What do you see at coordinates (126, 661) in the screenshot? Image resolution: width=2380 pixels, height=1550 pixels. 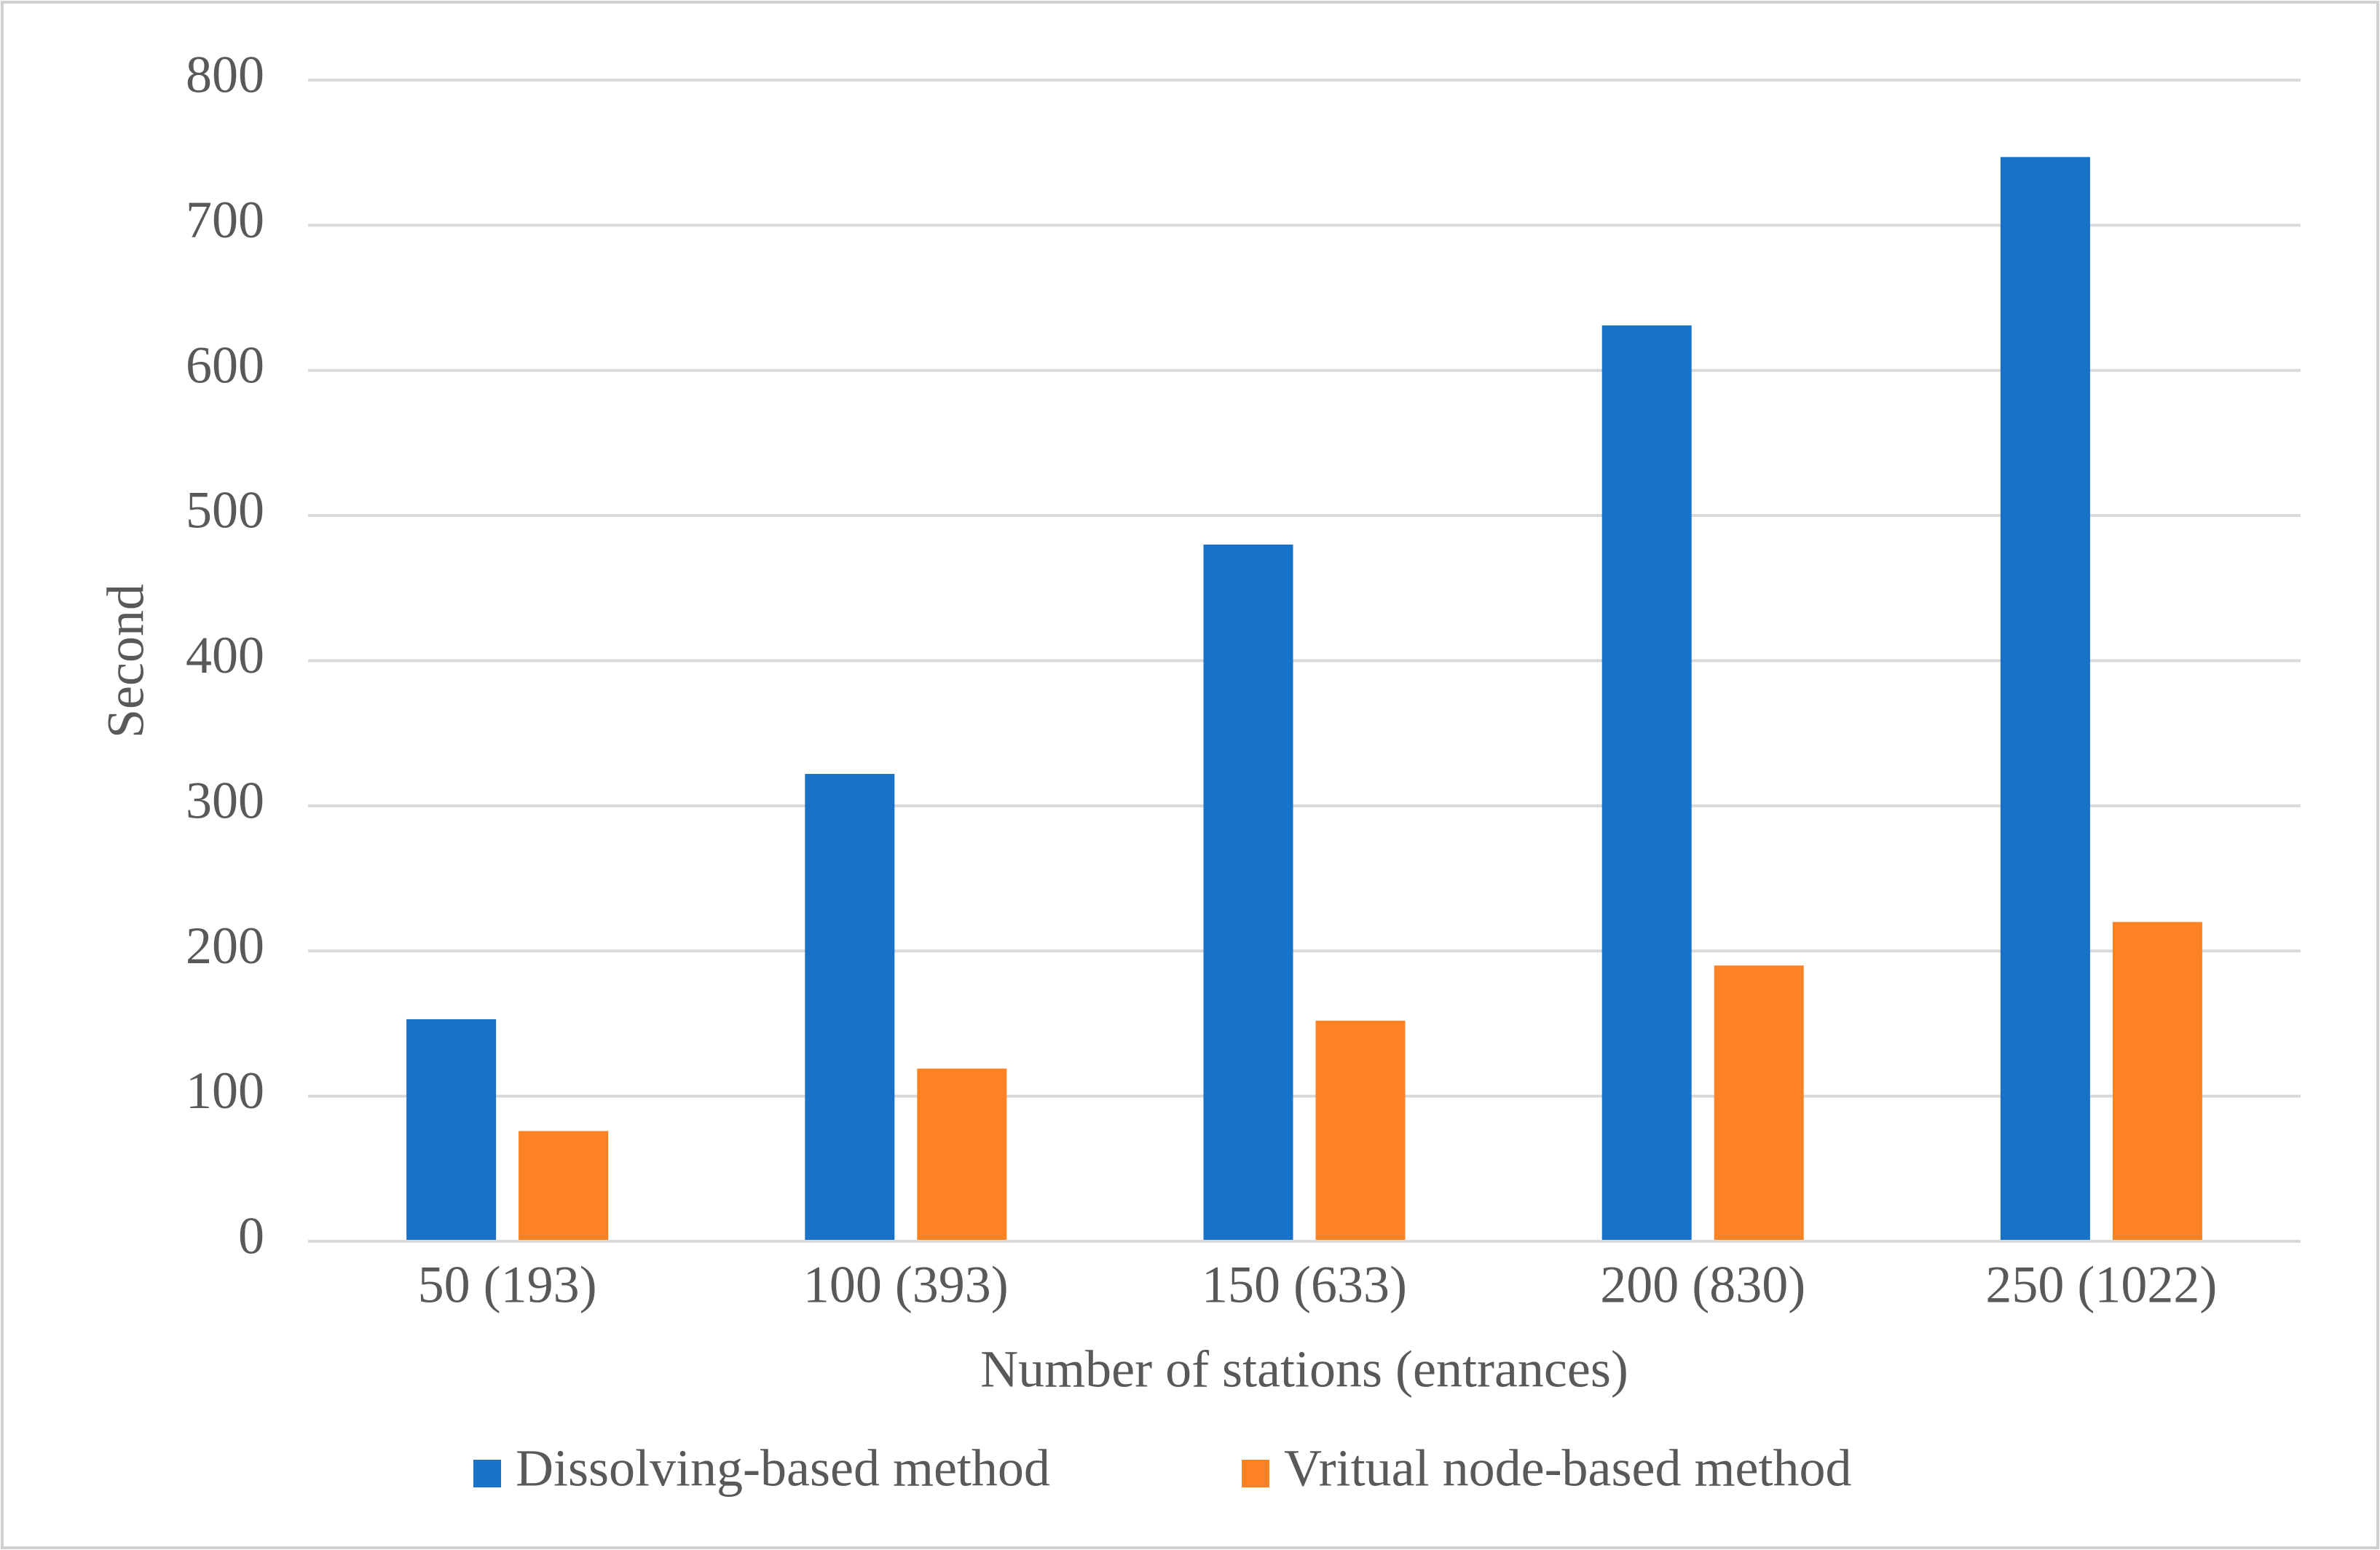 I see `y-axis-title: Second` at bounding box center [126, 661].